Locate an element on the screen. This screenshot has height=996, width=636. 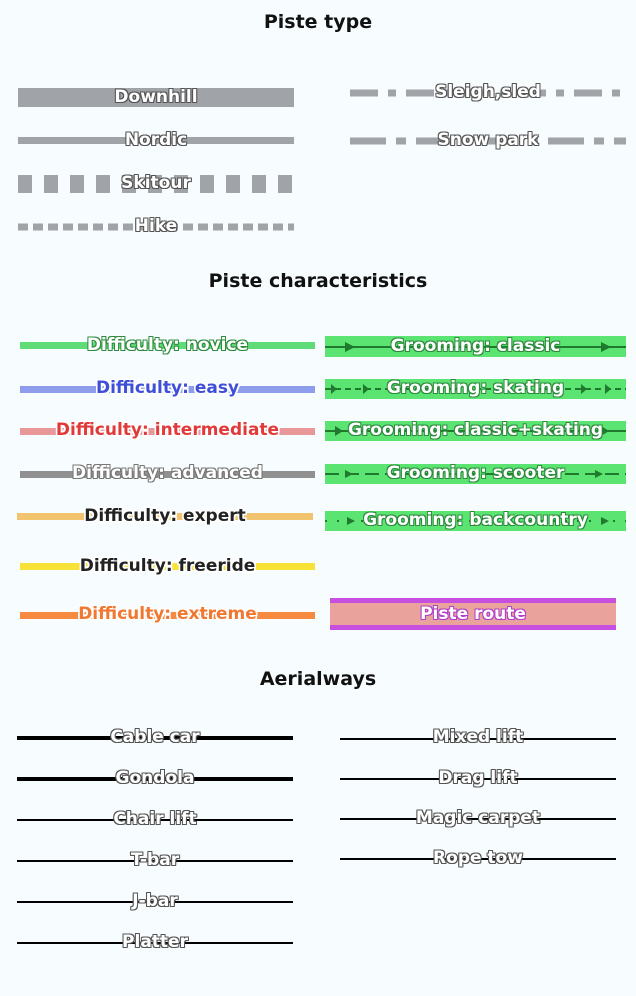
cable-car-line is located at coordinates (155, 738).